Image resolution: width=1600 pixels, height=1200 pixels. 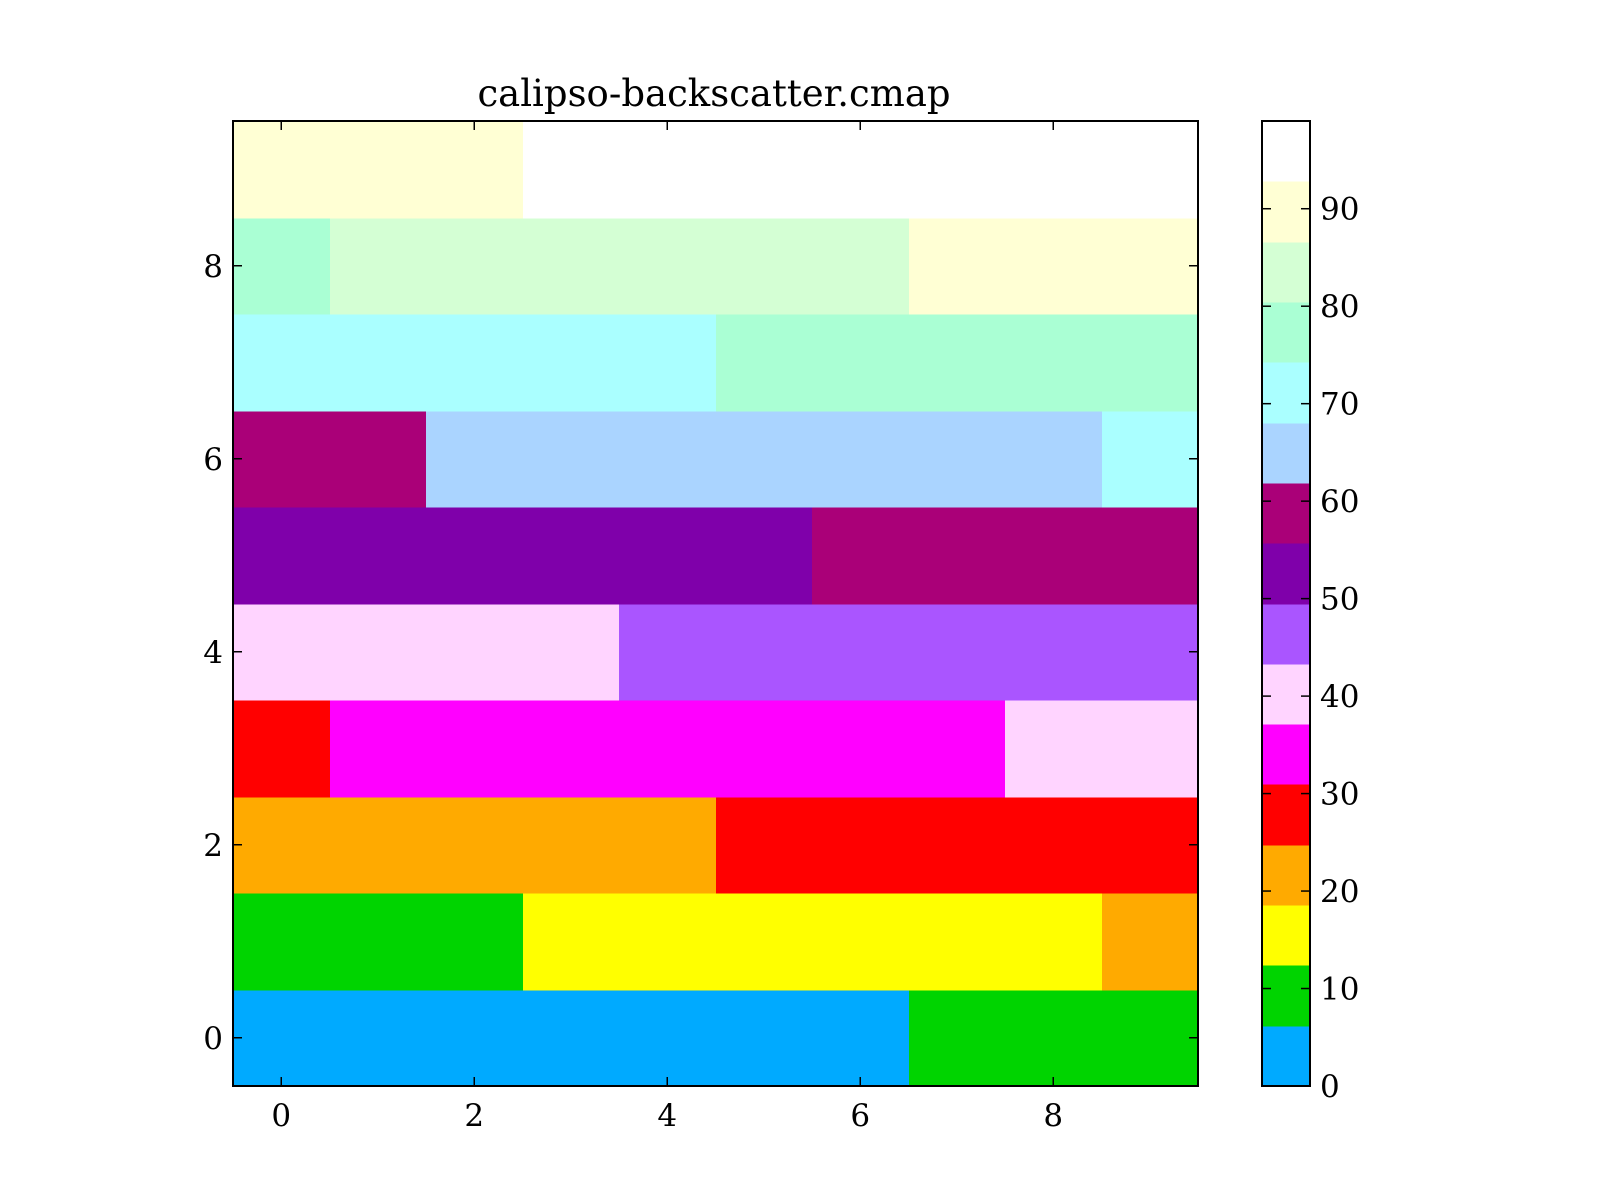 I want to click on colorbar-tick-label: 20, so click(x=1339, y=892).